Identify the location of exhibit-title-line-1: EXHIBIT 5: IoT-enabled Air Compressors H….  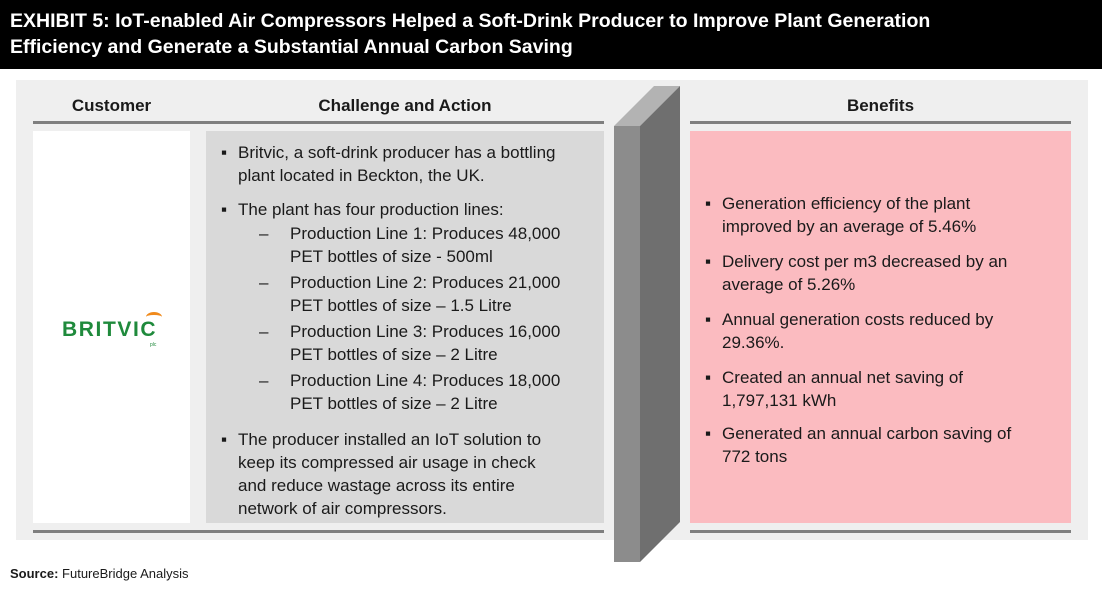
(470, 21).